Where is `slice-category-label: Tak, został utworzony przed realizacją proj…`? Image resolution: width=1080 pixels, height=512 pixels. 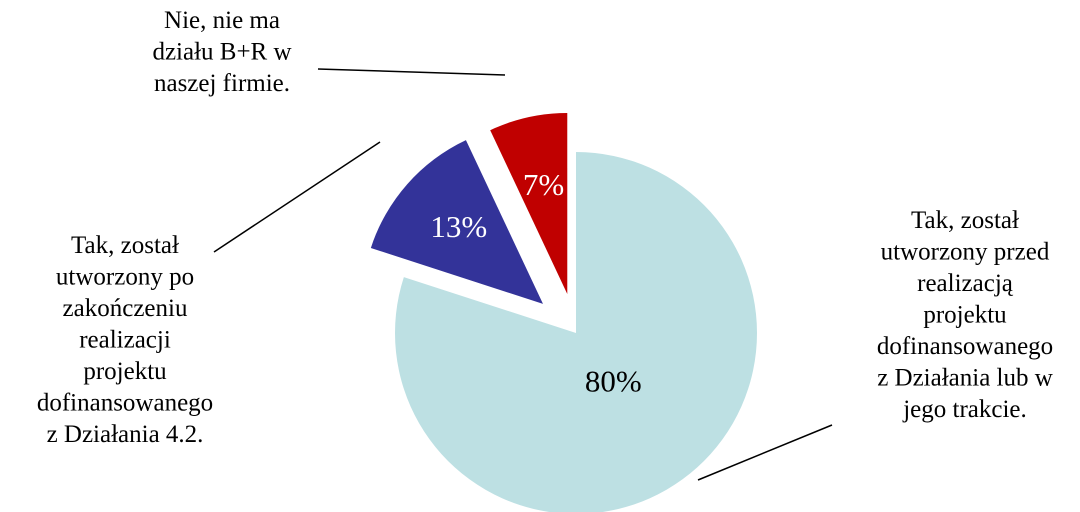 slice-category-label: Tak, został utworzony przed realizacją proj… is located at coordinates (965, 315).